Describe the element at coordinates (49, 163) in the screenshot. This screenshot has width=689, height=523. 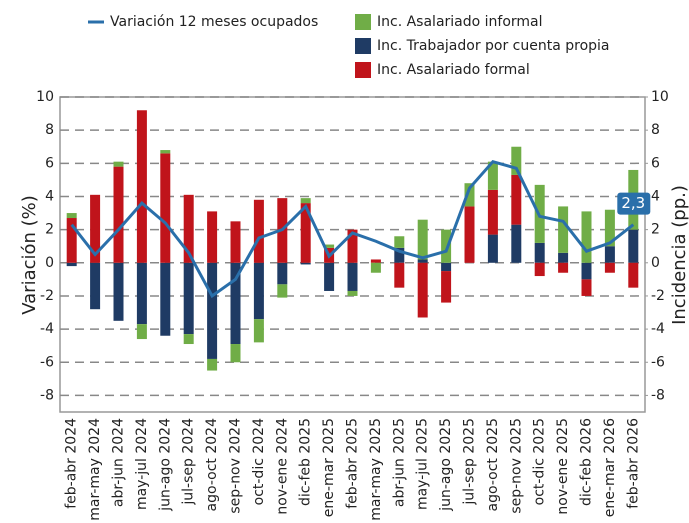
I see `y-tick-label: 6` at that location.